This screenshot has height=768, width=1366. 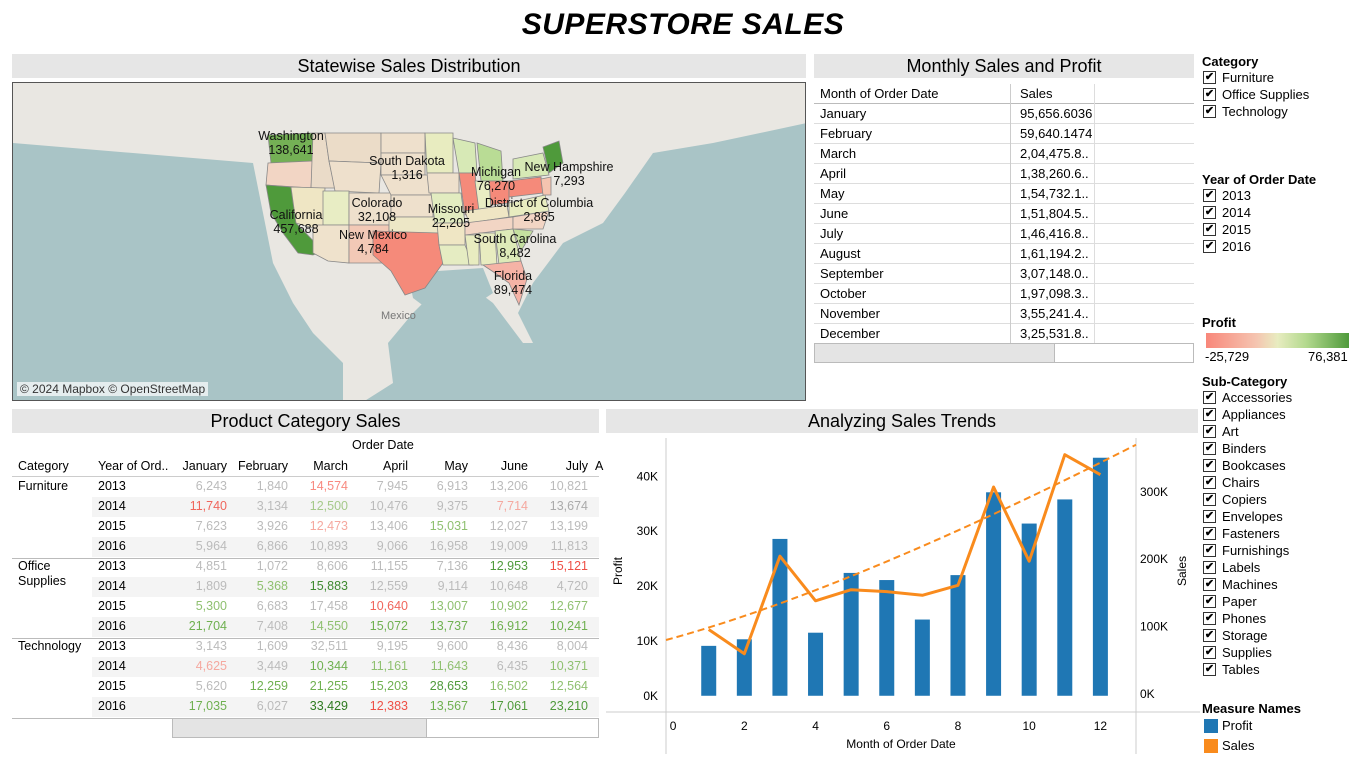 What do you see at coordinates (572, 646) in the screenshot?
I see `sales-value-cell: 8,004` at bounding box center [572, 646].